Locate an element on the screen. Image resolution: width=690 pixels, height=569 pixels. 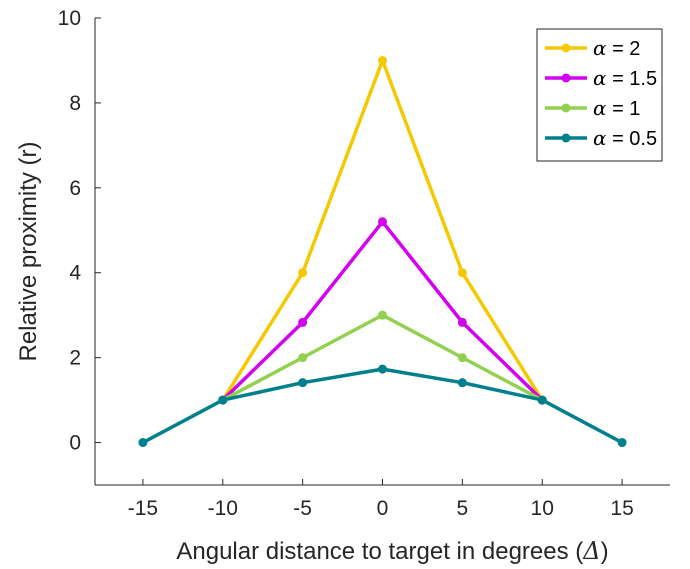
legend-label: α = 1.5 is located at coordinates (625, 78).